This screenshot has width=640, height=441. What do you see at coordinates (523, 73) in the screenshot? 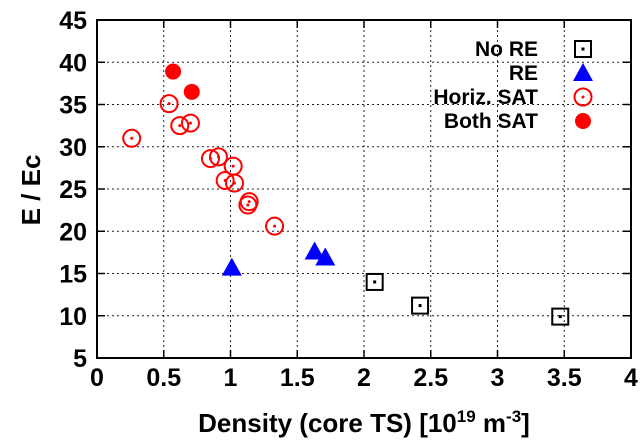
I see `legend-label: RE` at bounding box center [523, 73].